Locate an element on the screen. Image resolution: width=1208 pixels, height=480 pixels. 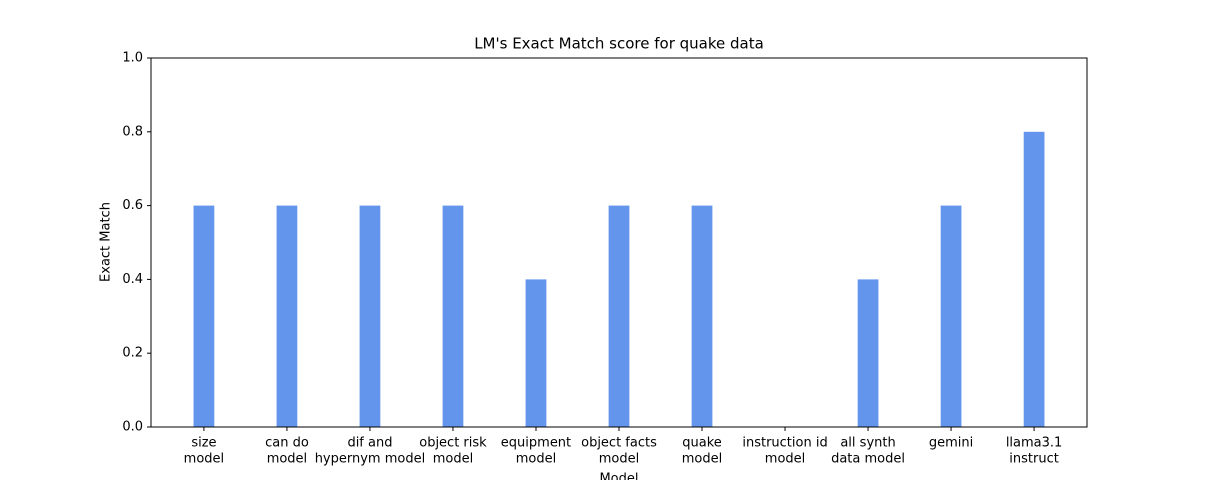
x-tick-label: dif and is located at coordinates (369, 443).